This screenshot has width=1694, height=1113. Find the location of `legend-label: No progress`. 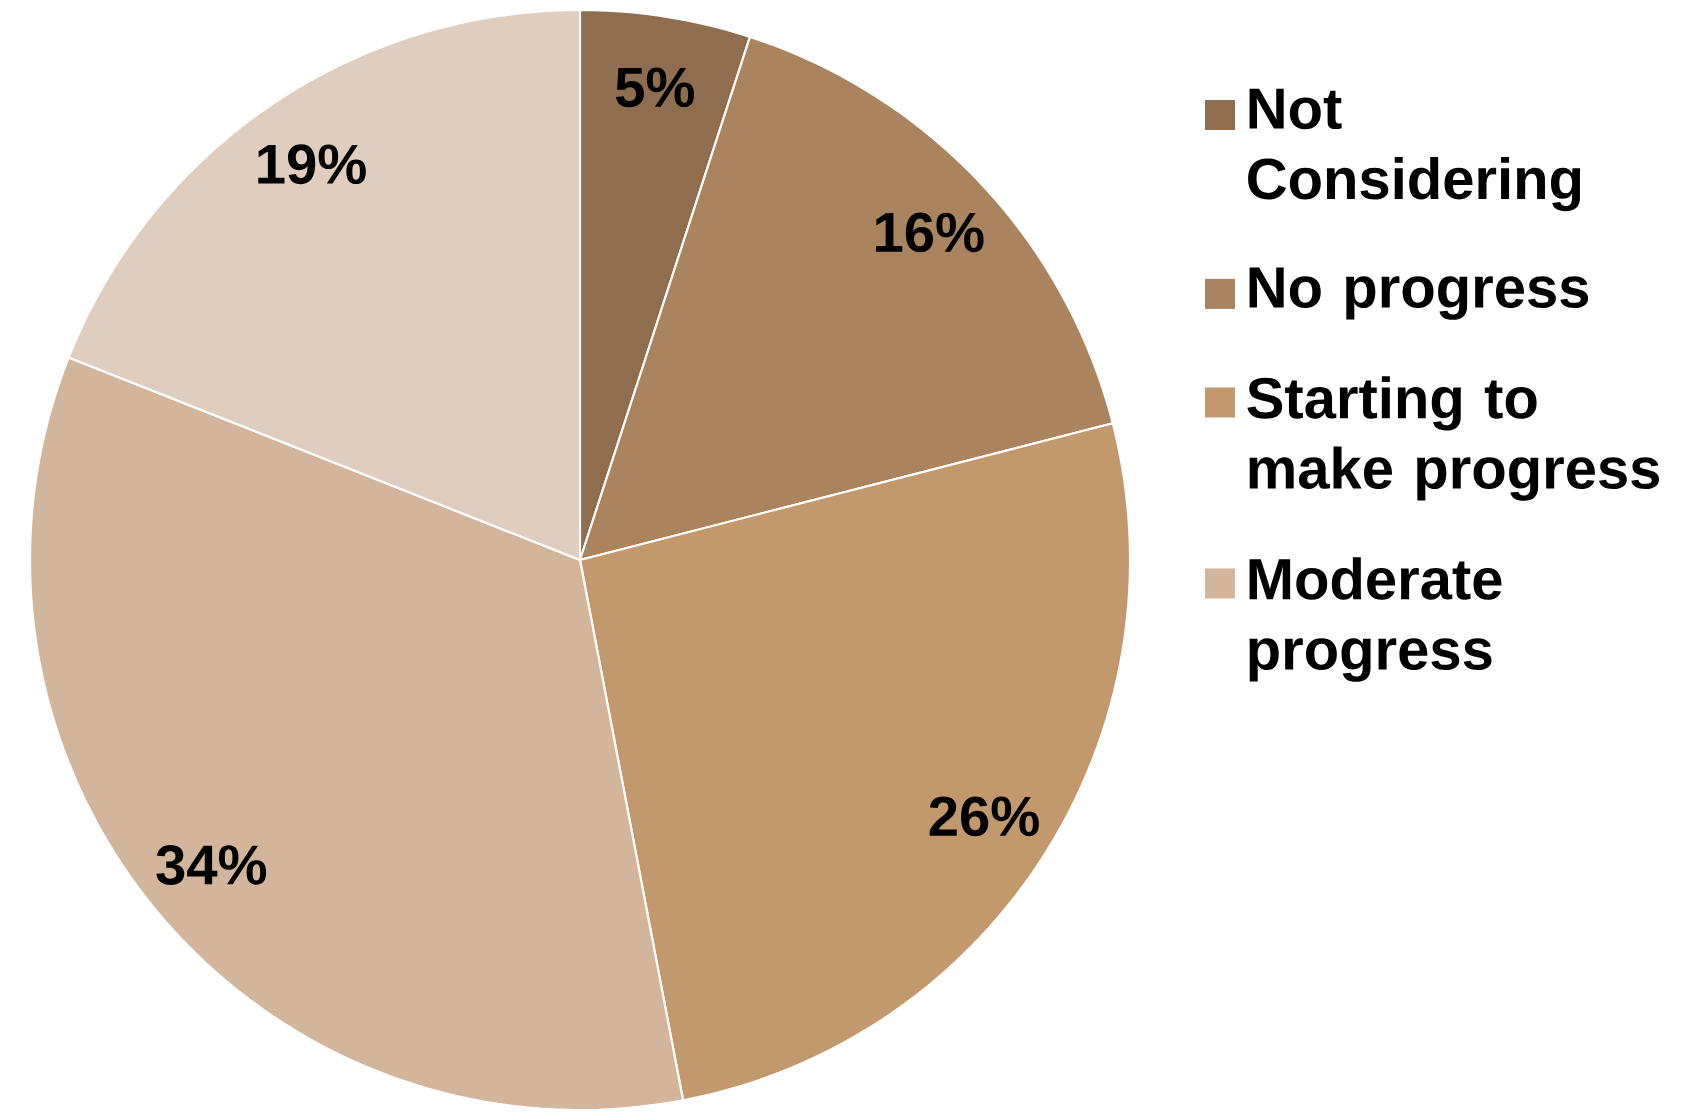

legend-label: No progress is located at coordinates (1419, 293).